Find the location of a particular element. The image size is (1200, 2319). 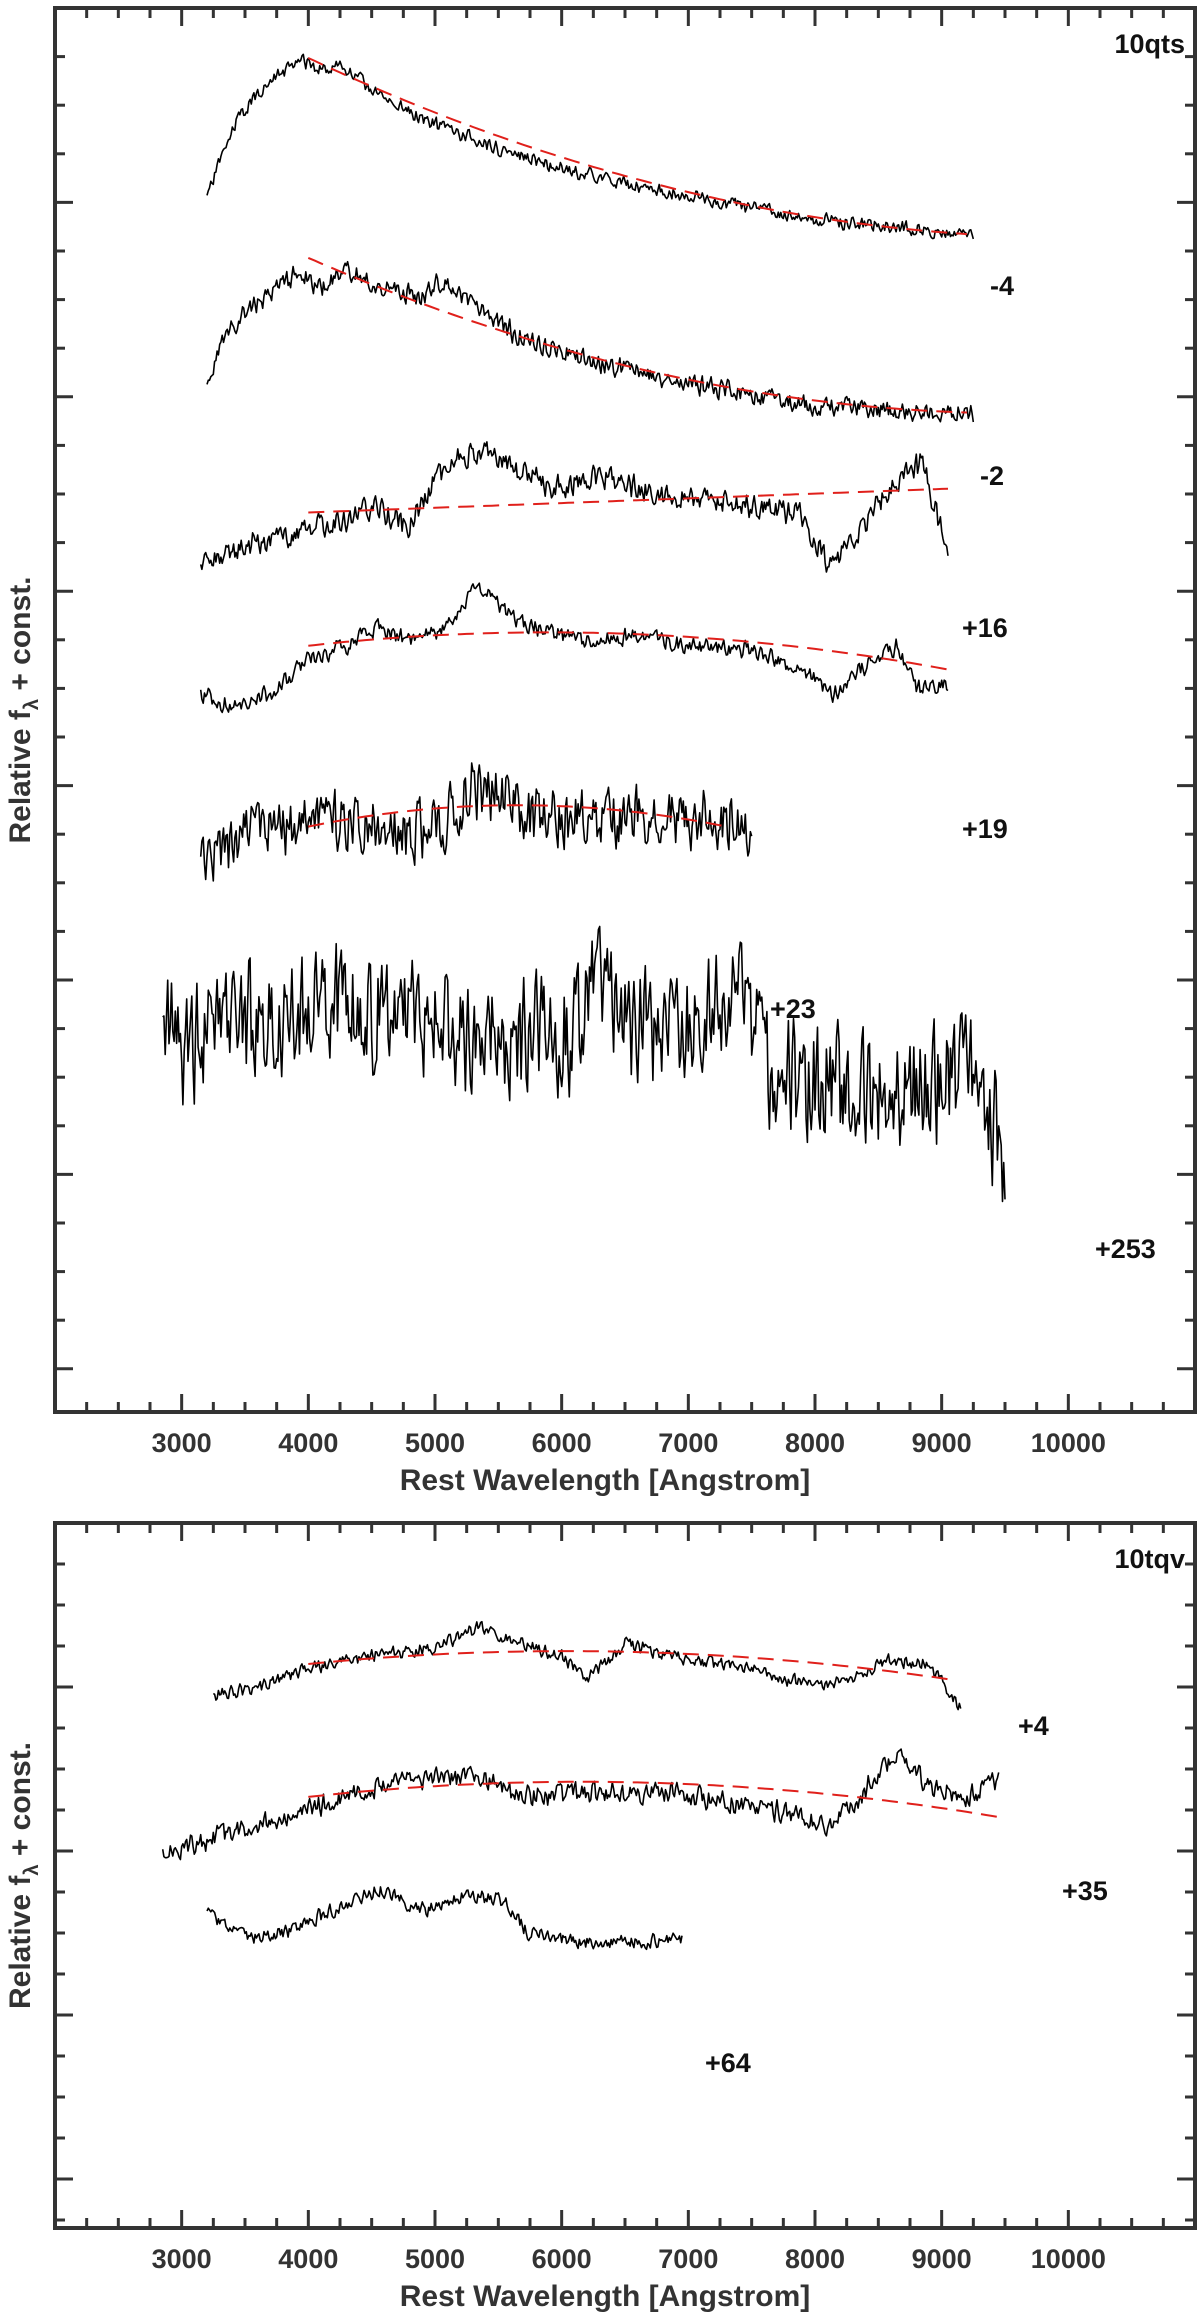

epoch-label: +64 is located at coordinates (728, 2063).